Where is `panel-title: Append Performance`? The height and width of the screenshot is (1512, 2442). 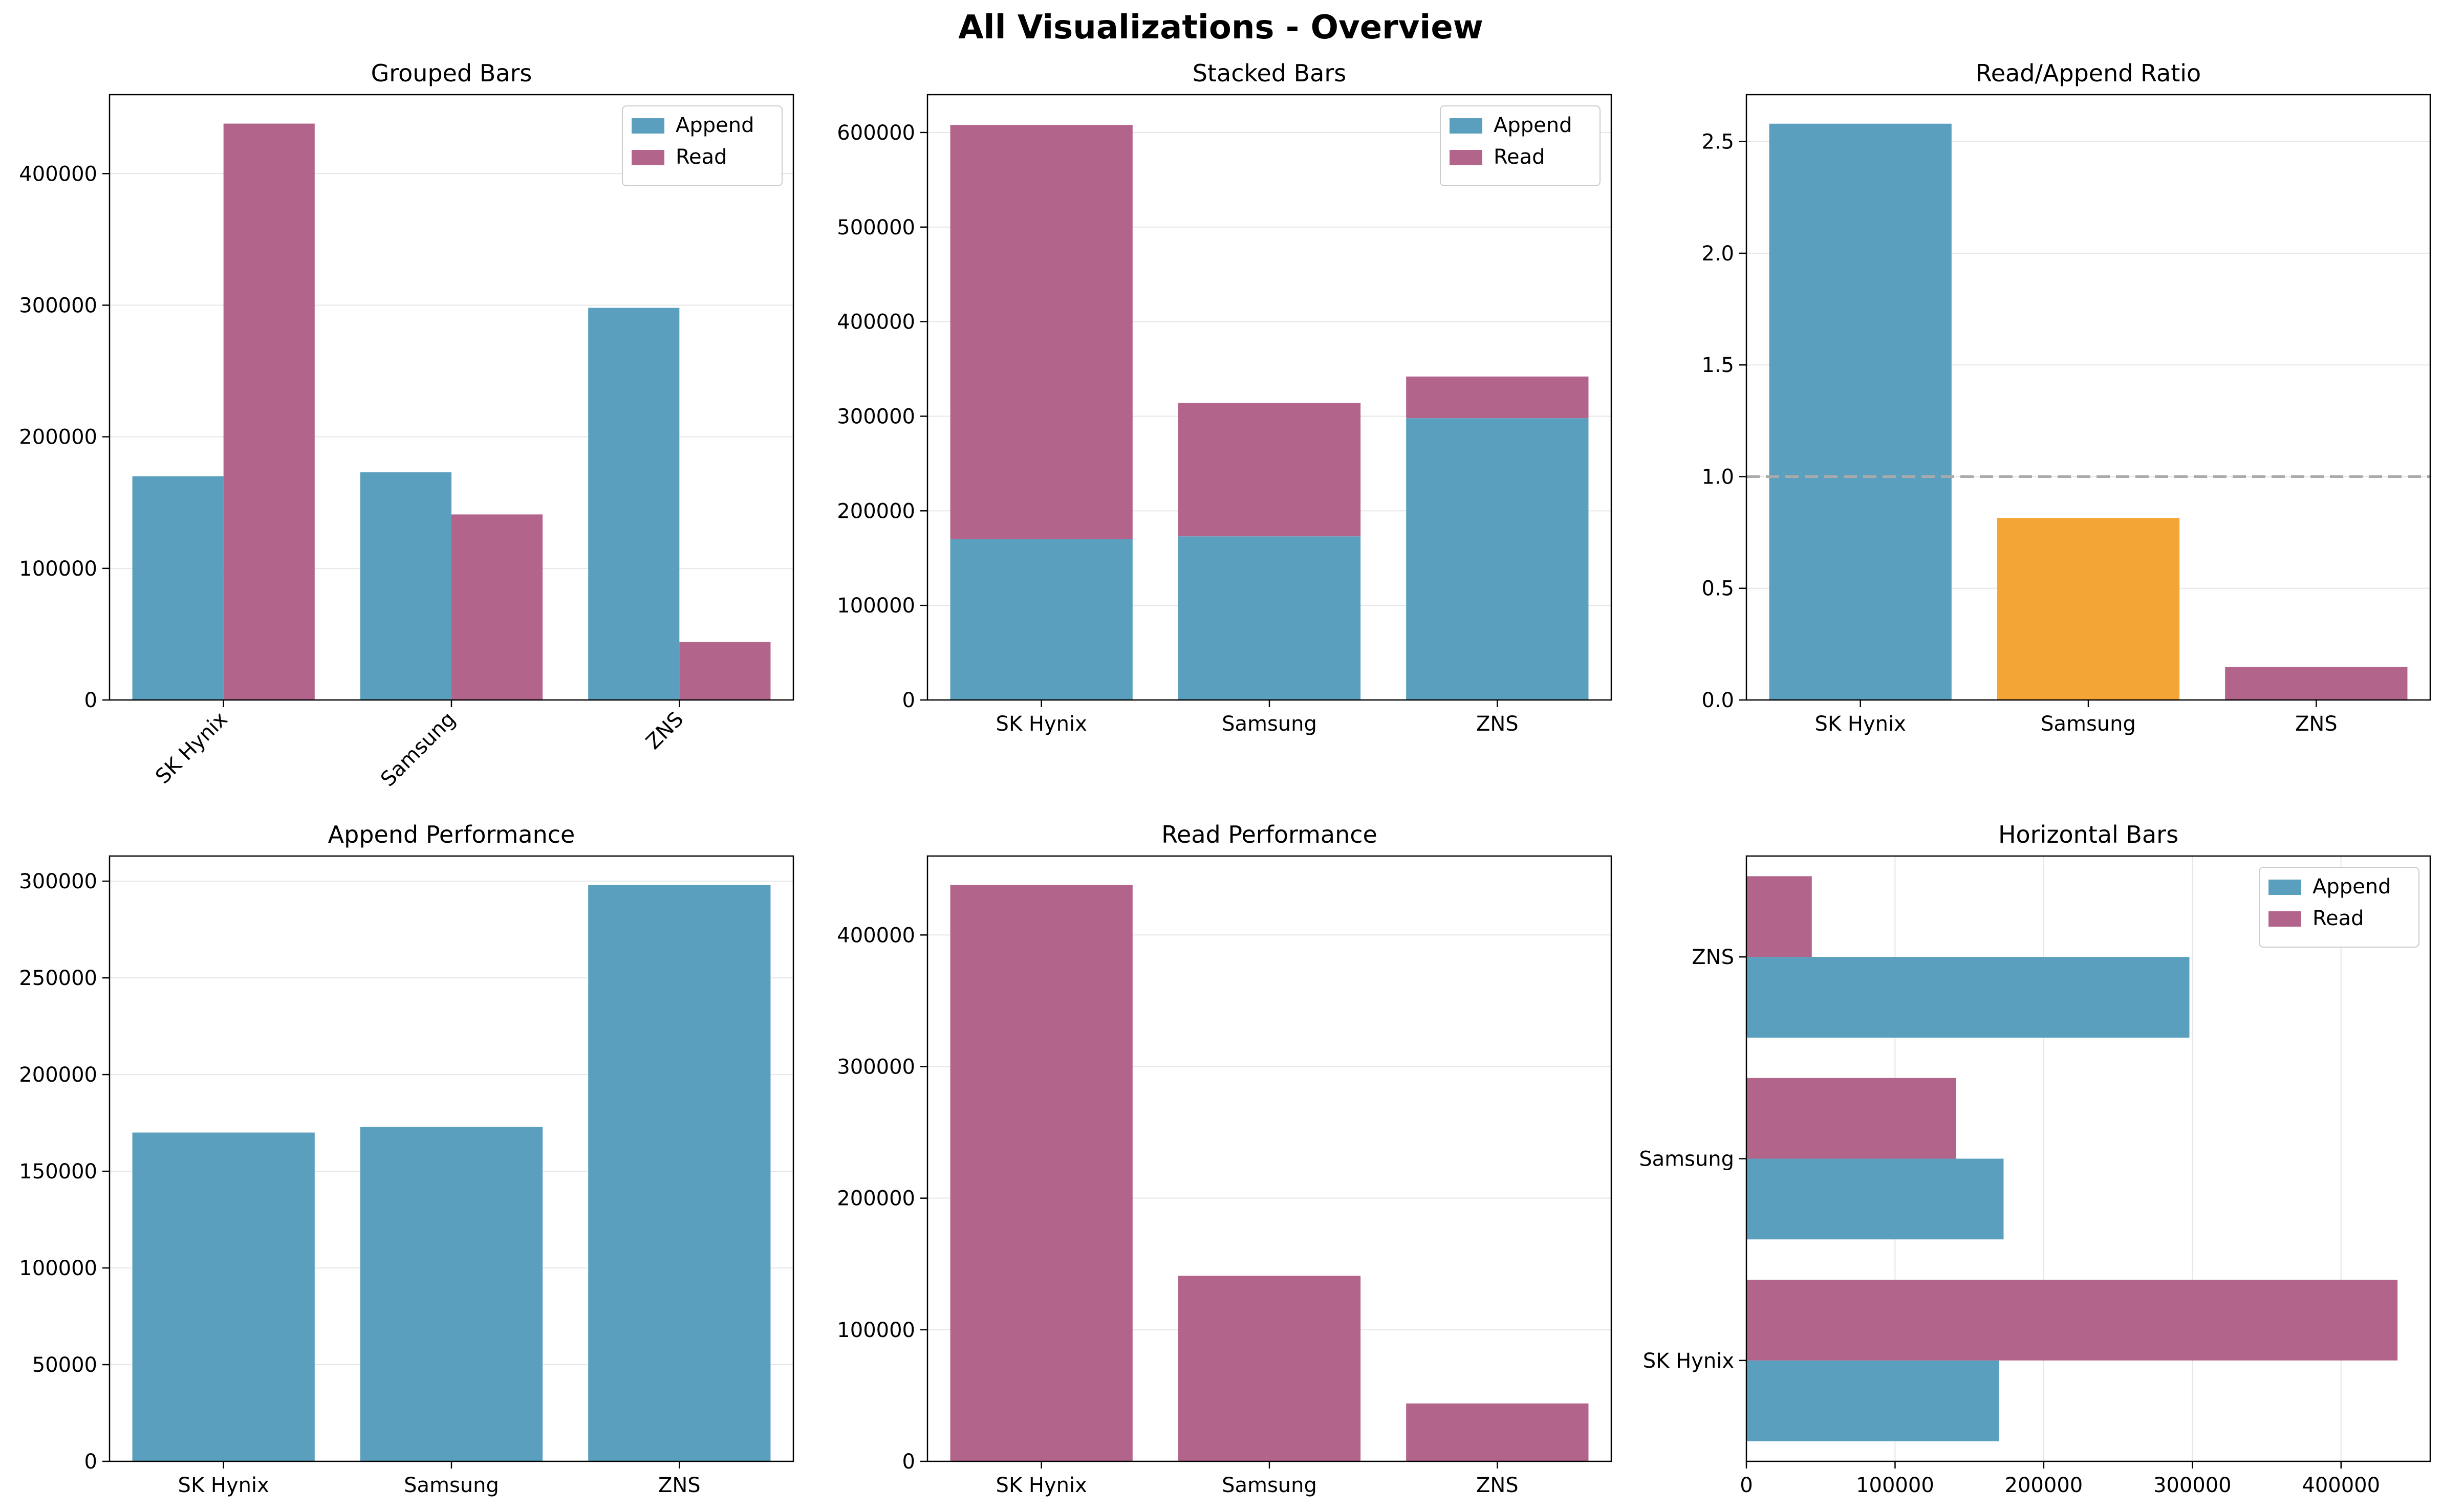 panel-title: Append Performance is located at coordinates (451, 835).